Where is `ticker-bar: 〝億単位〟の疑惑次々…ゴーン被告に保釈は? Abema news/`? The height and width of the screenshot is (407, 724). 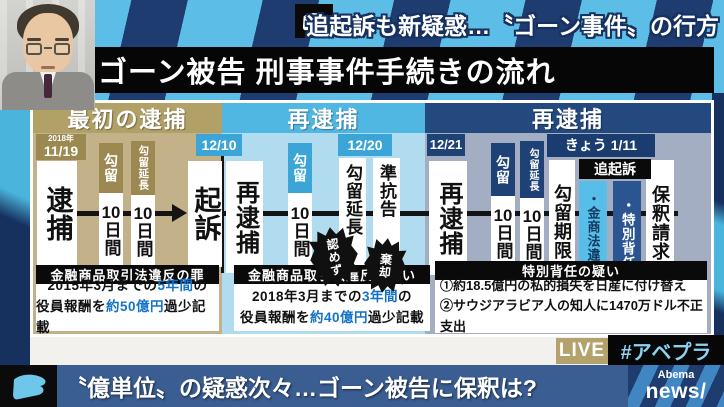 ticker-bar: 〝億単位〟の疑惑次々…ゴーン被告に保釈は? Abema news/ is located at coordinates (362, 386).